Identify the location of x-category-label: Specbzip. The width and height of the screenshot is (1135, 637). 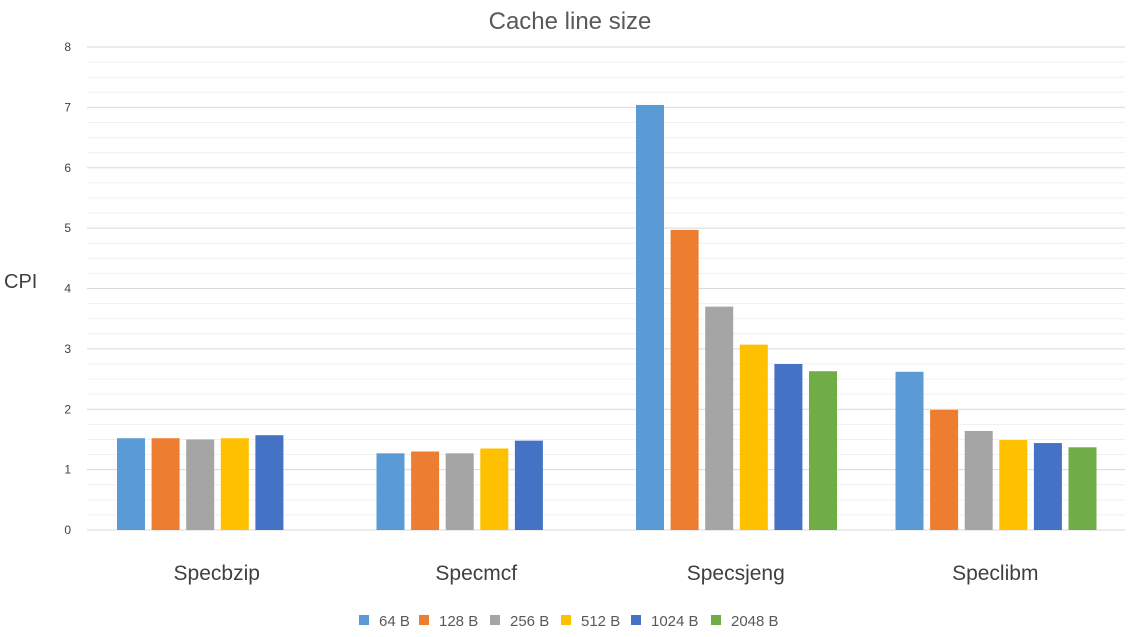
(217, 573).